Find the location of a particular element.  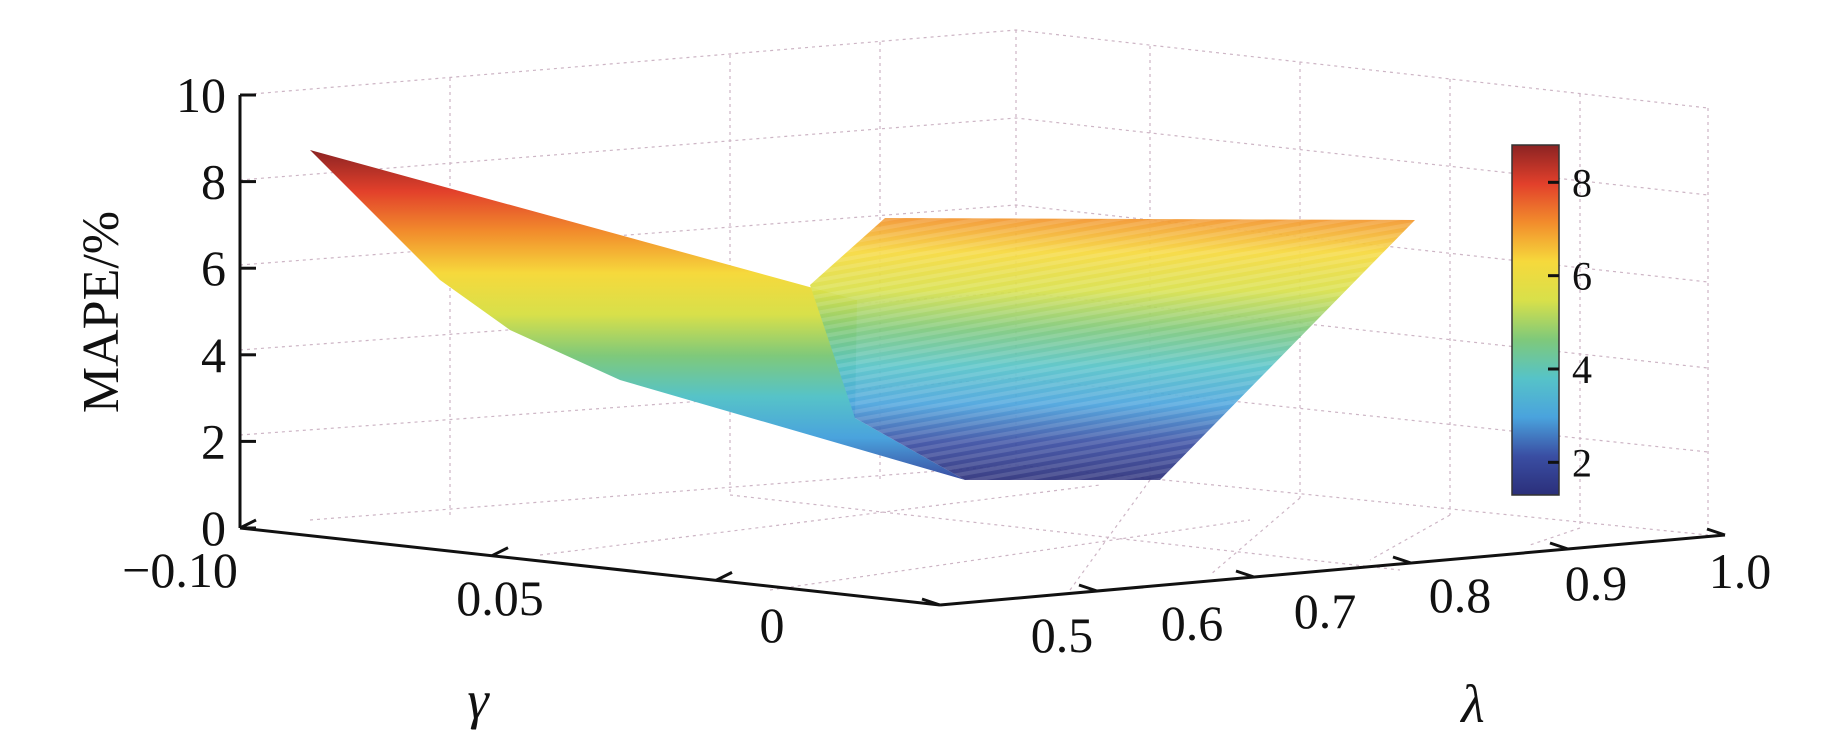

surface-right-hatch is located at coordinates (1112, 349).